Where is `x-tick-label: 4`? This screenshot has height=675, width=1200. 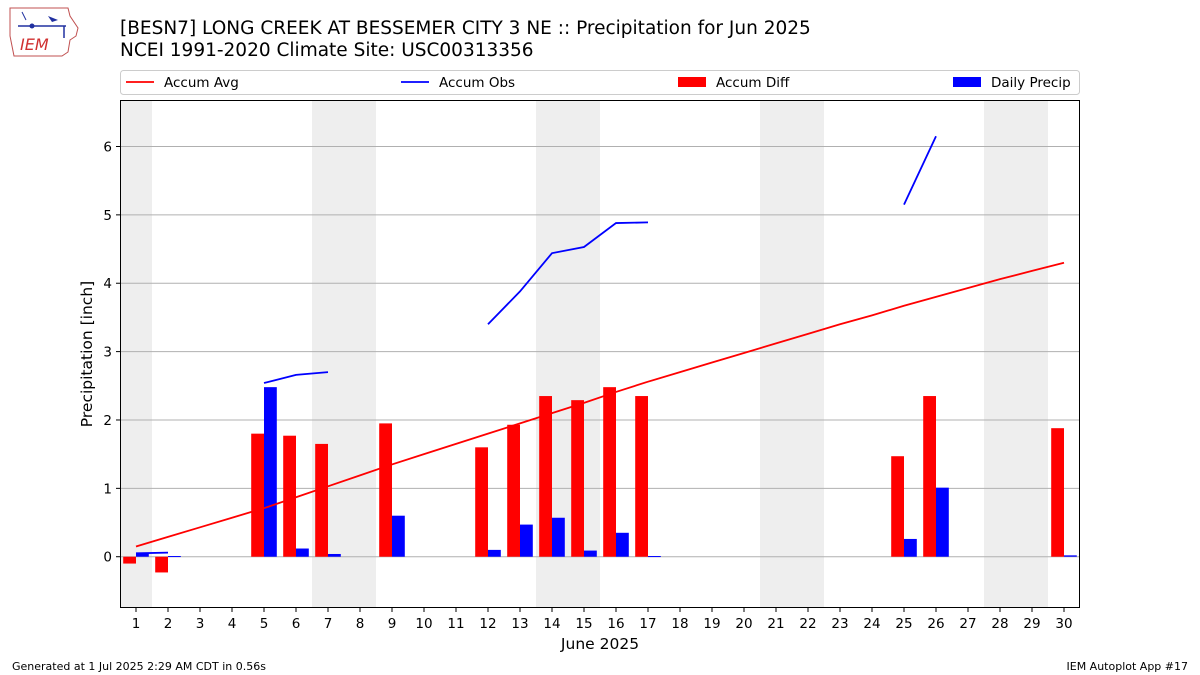 x-tick-label: 4 is located at coordinates (232, 624).